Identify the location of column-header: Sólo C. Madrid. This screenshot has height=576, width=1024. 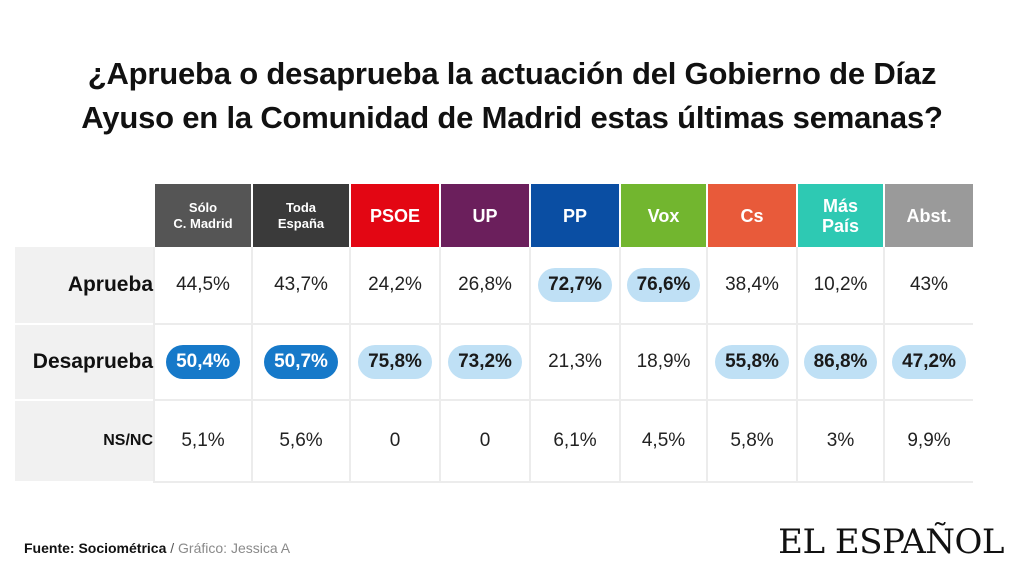
(202, 215).